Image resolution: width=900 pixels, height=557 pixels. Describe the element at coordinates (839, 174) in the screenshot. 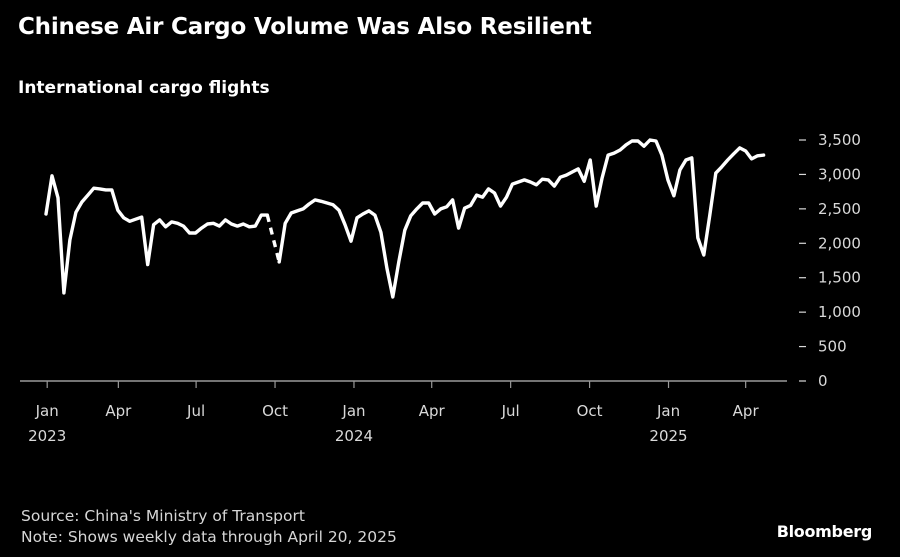

I see `y-tick-label: 3,000` at that location.